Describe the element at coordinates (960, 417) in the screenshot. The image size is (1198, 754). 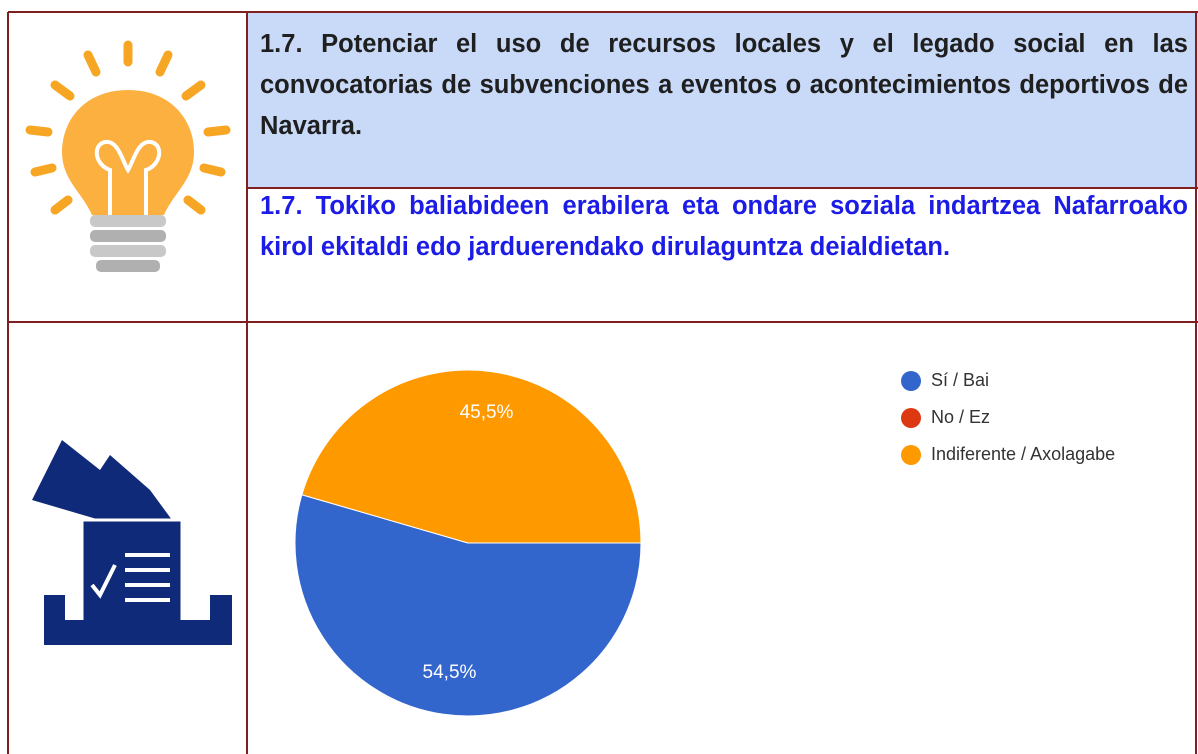
I see `legend-label: No / Ez` at that location.